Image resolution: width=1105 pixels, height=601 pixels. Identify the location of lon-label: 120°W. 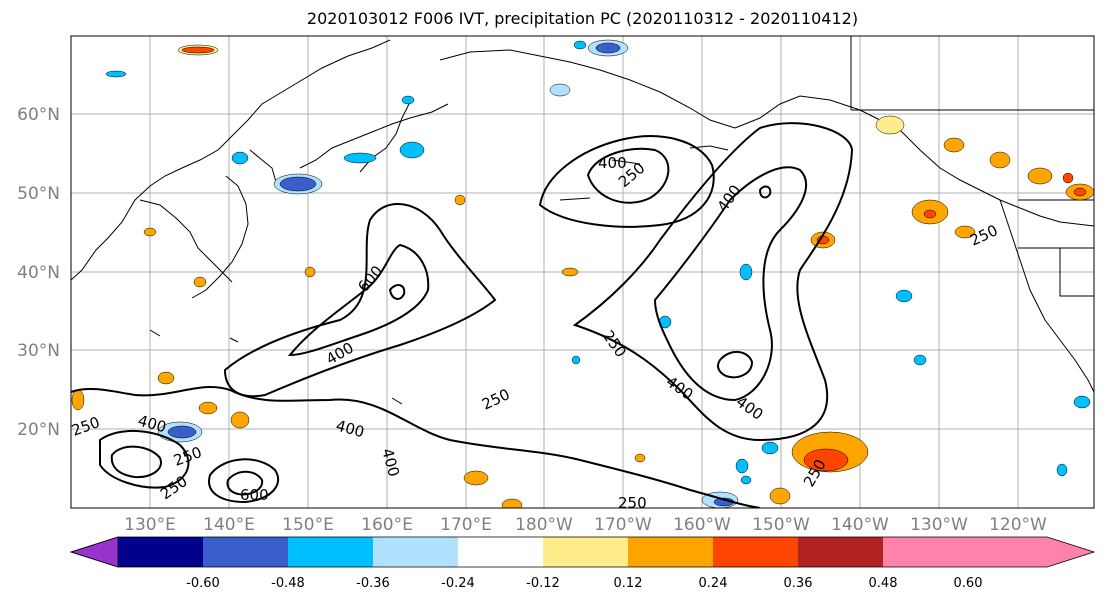
(1018, 525).